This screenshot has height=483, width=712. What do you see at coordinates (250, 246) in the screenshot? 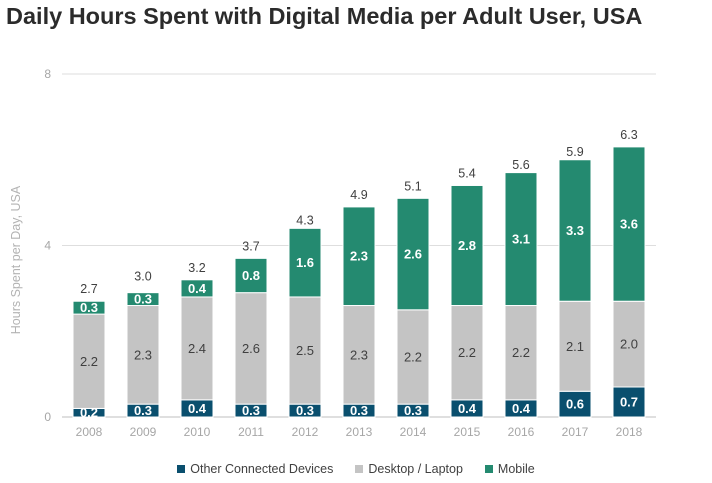
I see `total-label: 3.7` at bounding box center [250, 246].